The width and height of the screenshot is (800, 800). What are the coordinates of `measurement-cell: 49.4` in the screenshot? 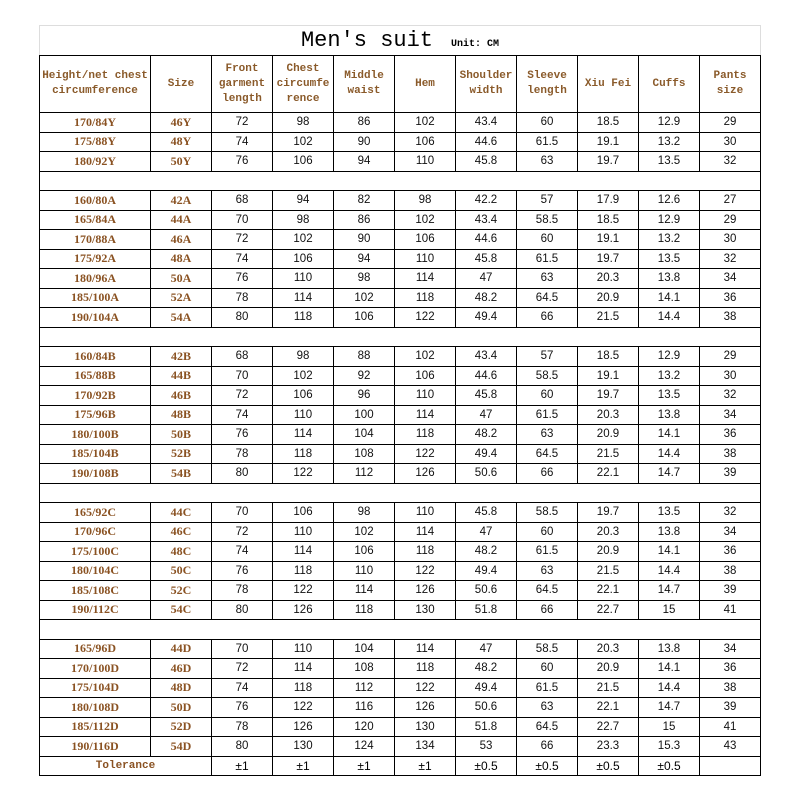 It's located at (486, 317).